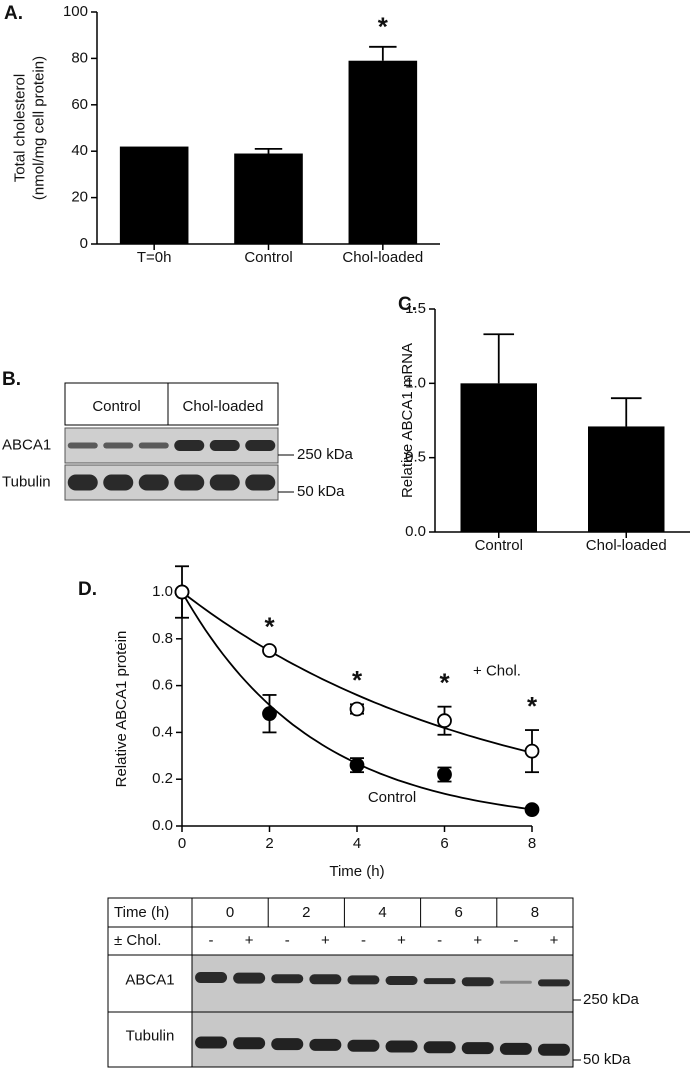  What do you see at coordinates (162, 778) in the screenshot?
I see `y-tick-label: 0.2` at bounding box center [162, 778].